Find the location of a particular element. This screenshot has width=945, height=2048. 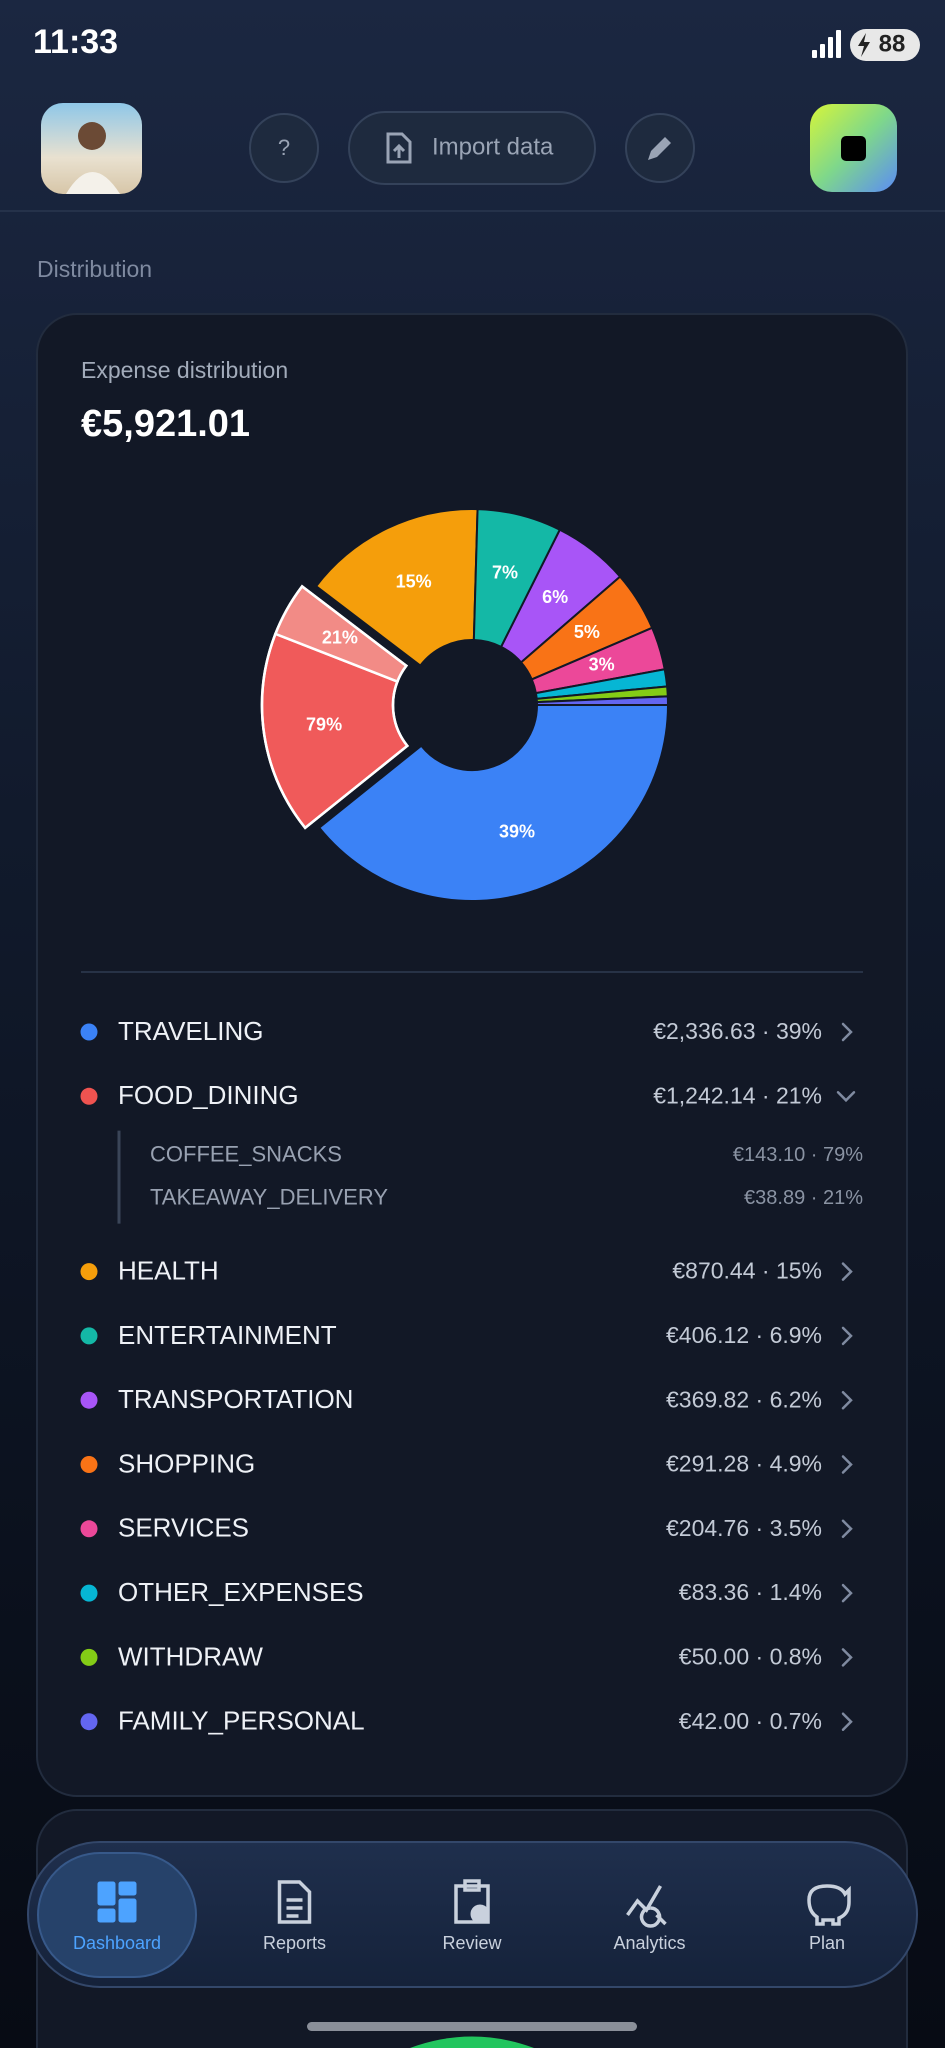

help-label: ? is located at coordinates (284, 147).